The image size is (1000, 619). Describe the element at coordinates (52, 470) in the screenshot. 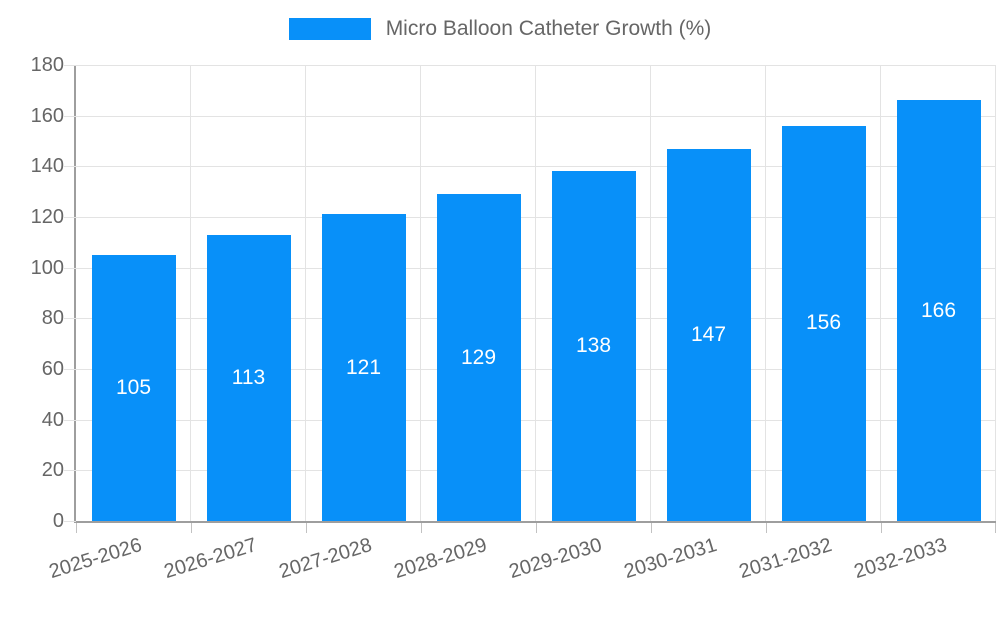

I see `y-axis-tick-label: 20` at that location.